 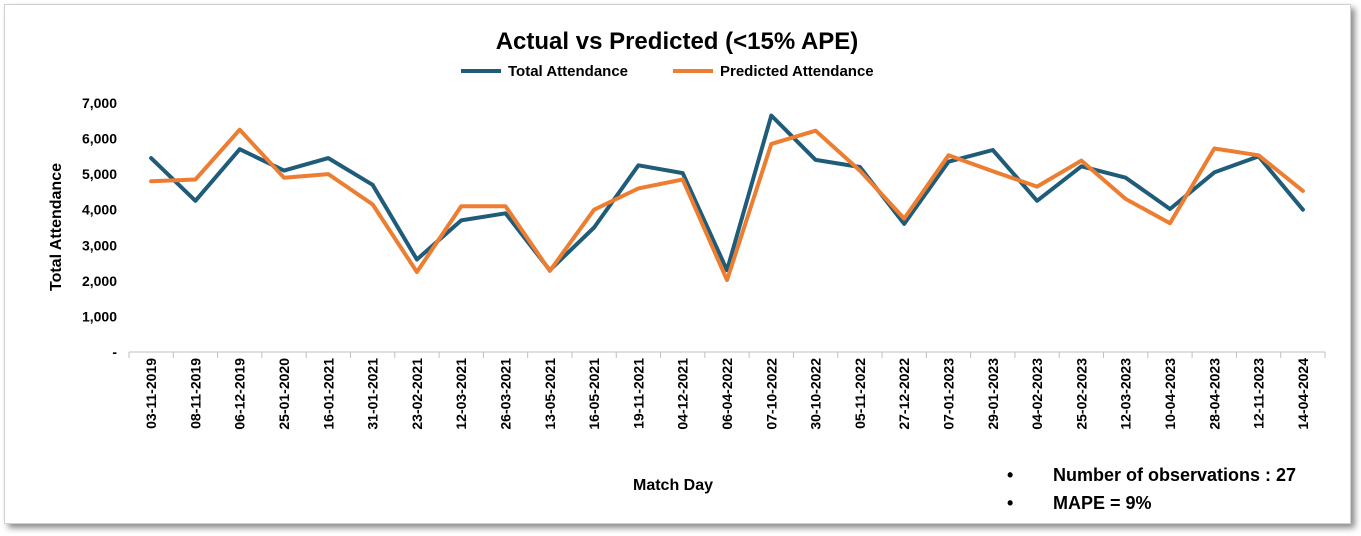 I want to click on x-tick-label: 14-04-2024, so click(x=1303, y=394).